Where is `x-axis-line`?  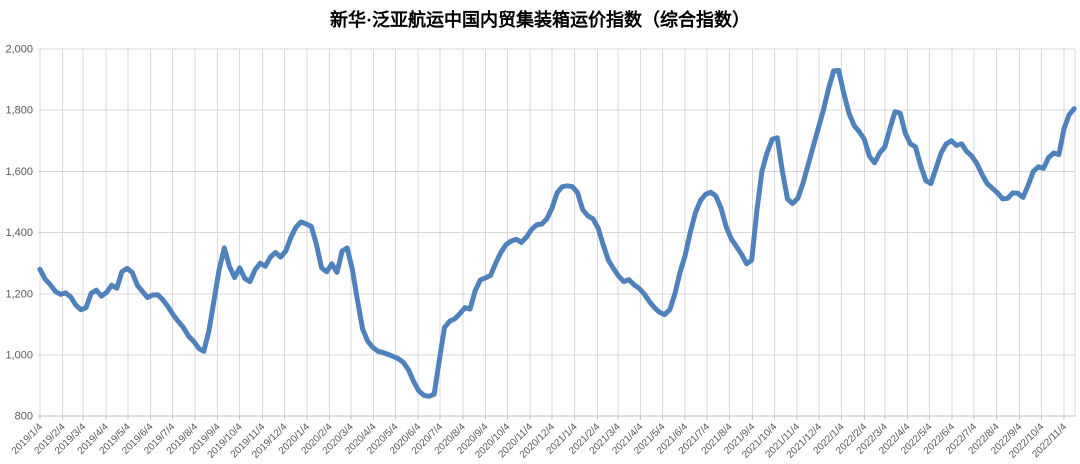 x-axis-line is located at coordinates (556, 417).